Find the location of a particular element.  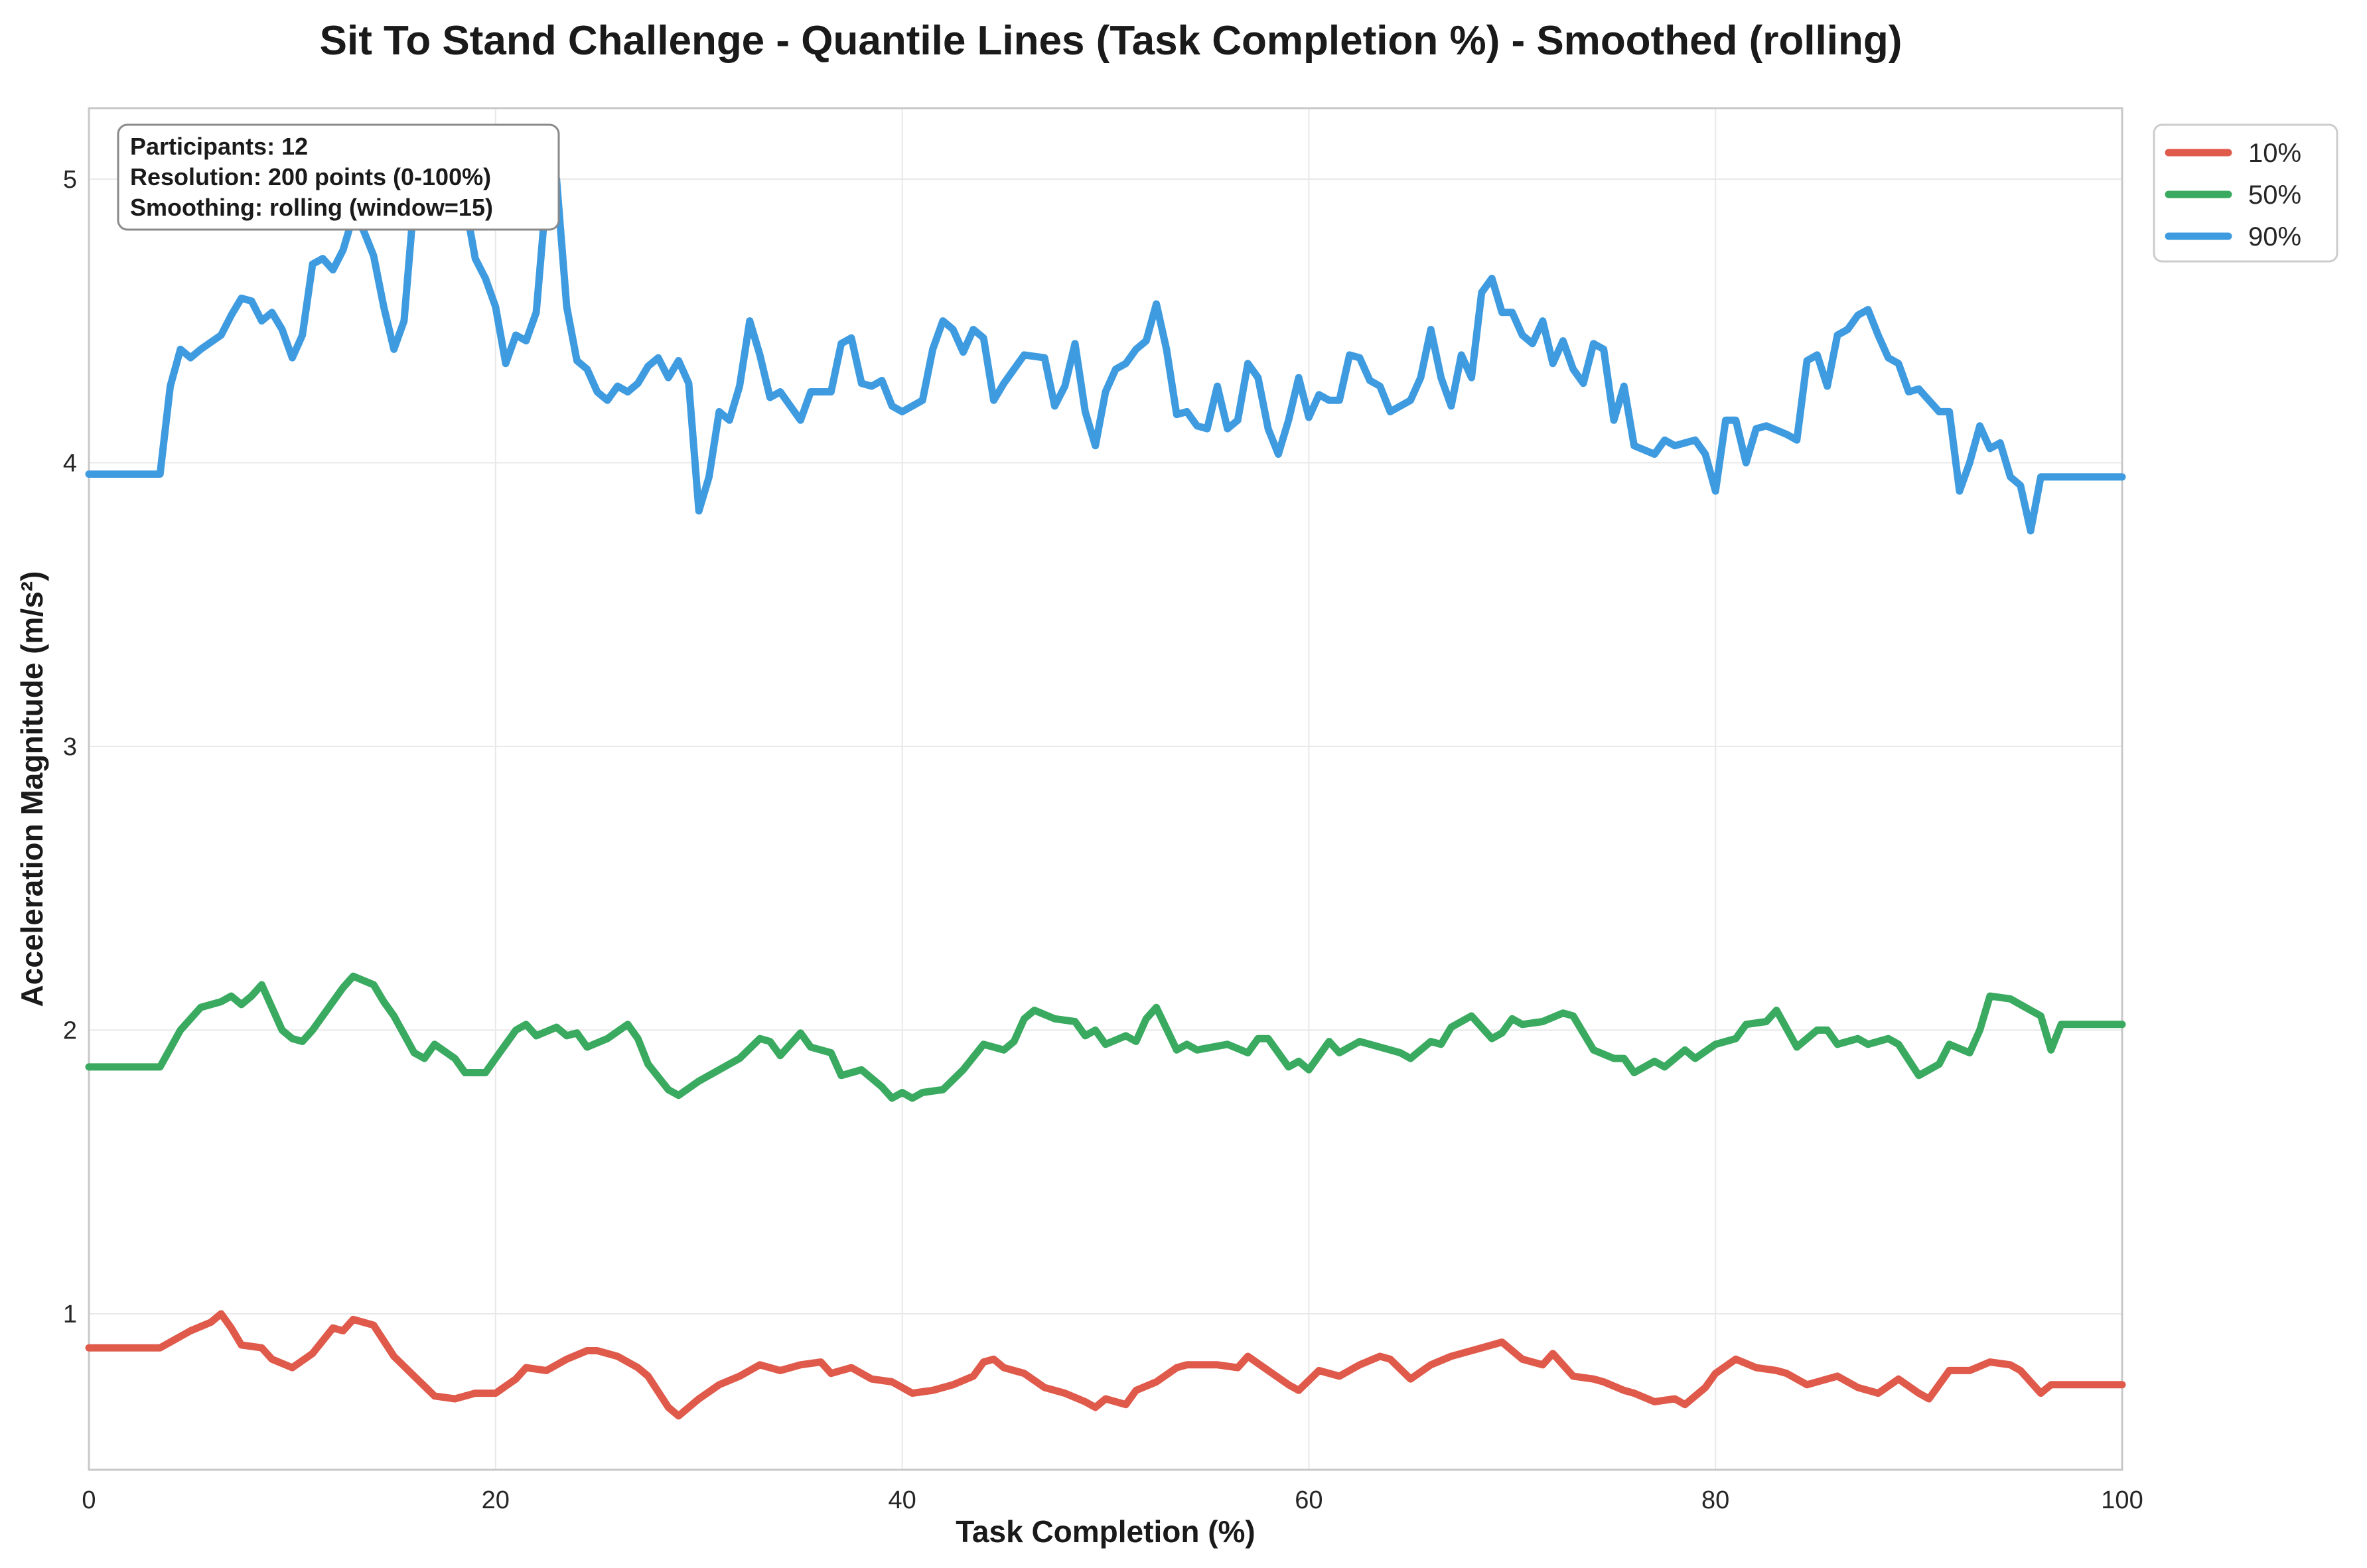

info-smoothing: Smoothing: rolling (window=15) is located at coordinates (312, 207).